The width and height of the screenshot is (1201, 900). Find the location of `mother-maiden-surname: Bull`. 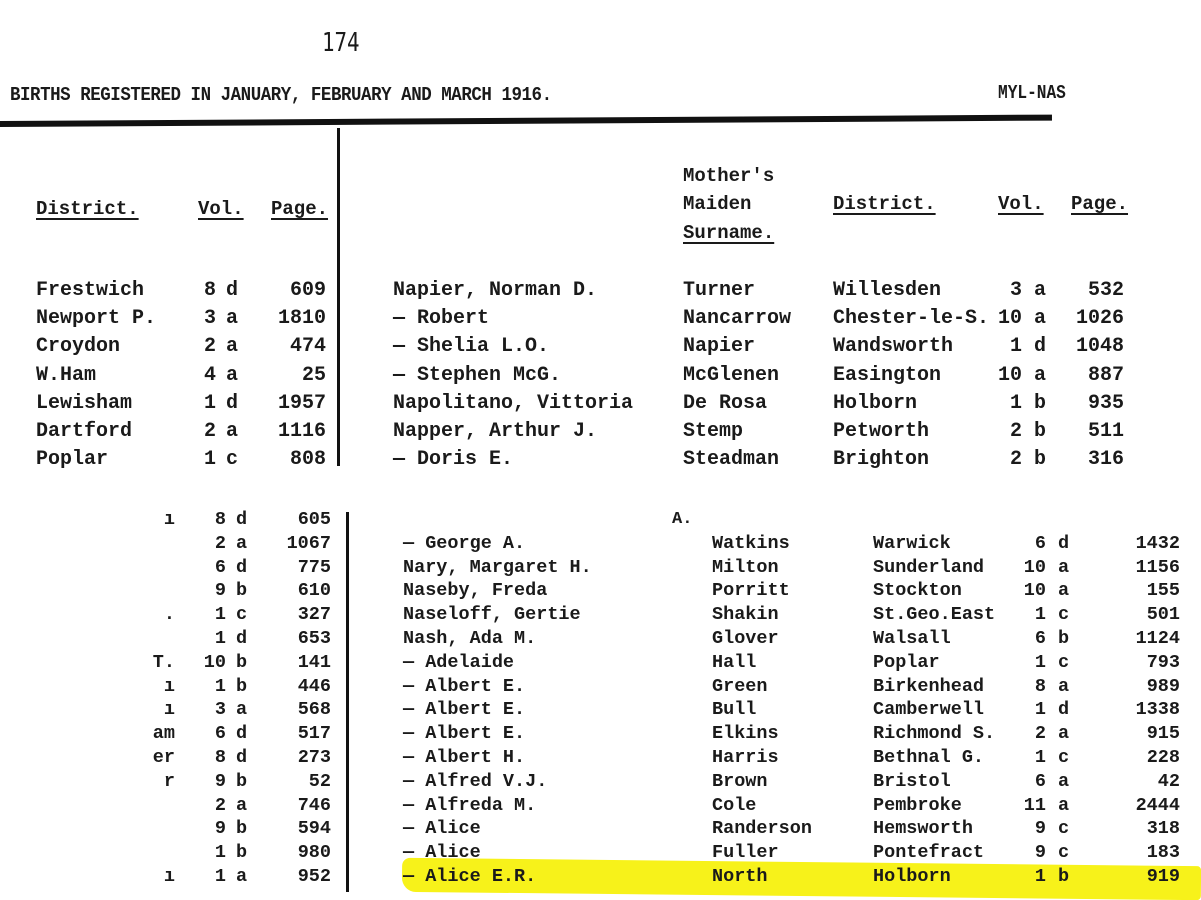

mother-maiden-surname: Bull is located at coordinates (734, 710).